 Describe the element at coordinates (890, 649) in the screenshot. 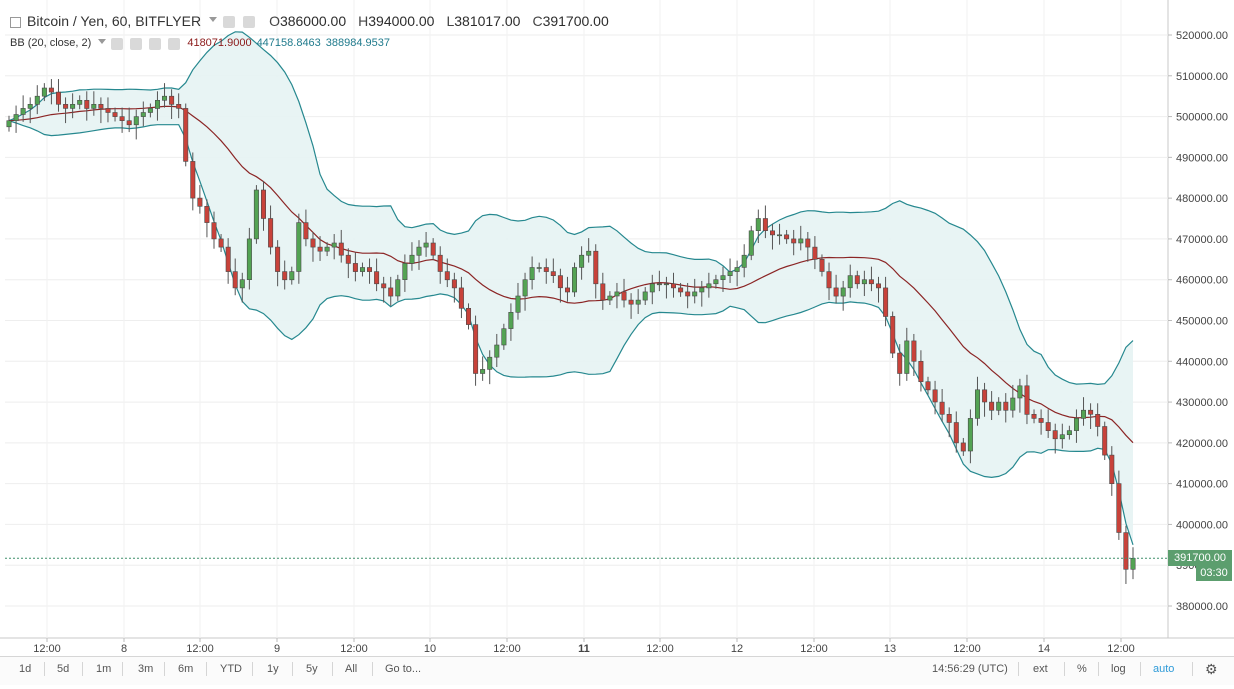

I see `x-tick-label: 13` at that location.